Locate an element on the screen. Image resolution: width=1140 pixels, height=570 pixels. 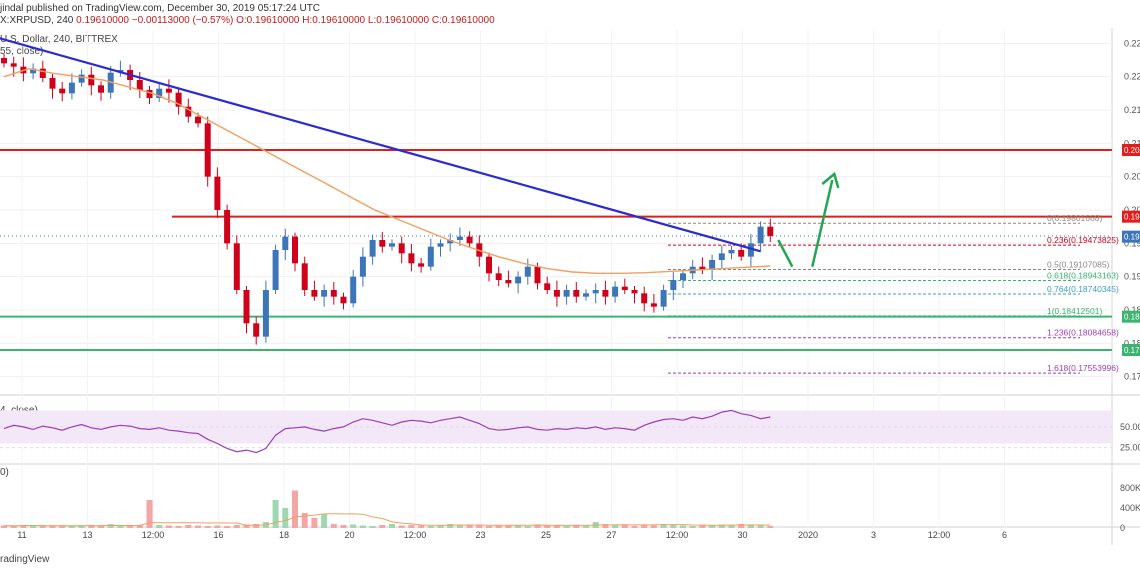
price-tick-label: 0.205 is located at coordinates (1132, 177).